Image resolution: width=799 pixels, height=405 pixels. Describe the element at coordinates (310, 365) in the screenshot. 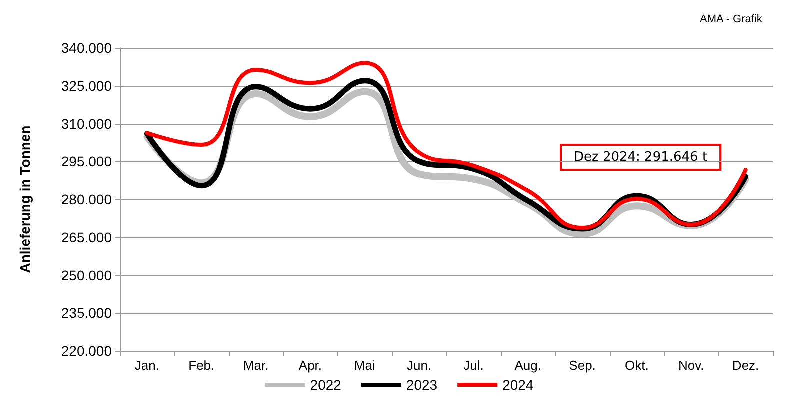

I see `x-tick-label: Apr.` at that location.